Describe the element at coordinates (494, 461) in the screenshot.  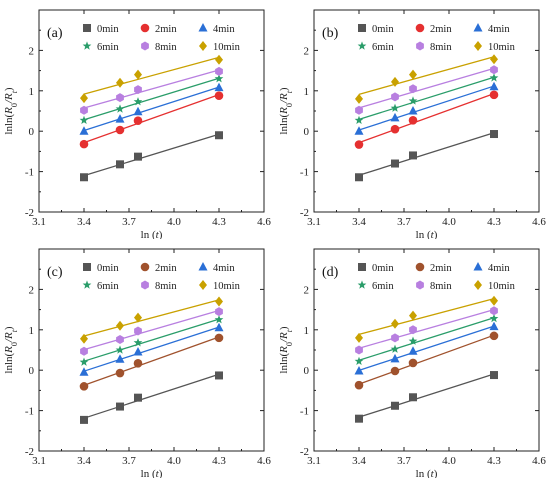
I see `x-tick-label: 4.3` at that location.